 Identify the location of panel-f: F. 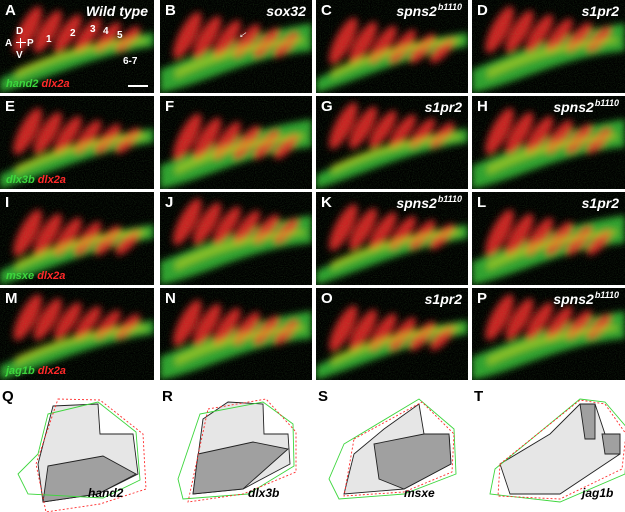
(236, 142).